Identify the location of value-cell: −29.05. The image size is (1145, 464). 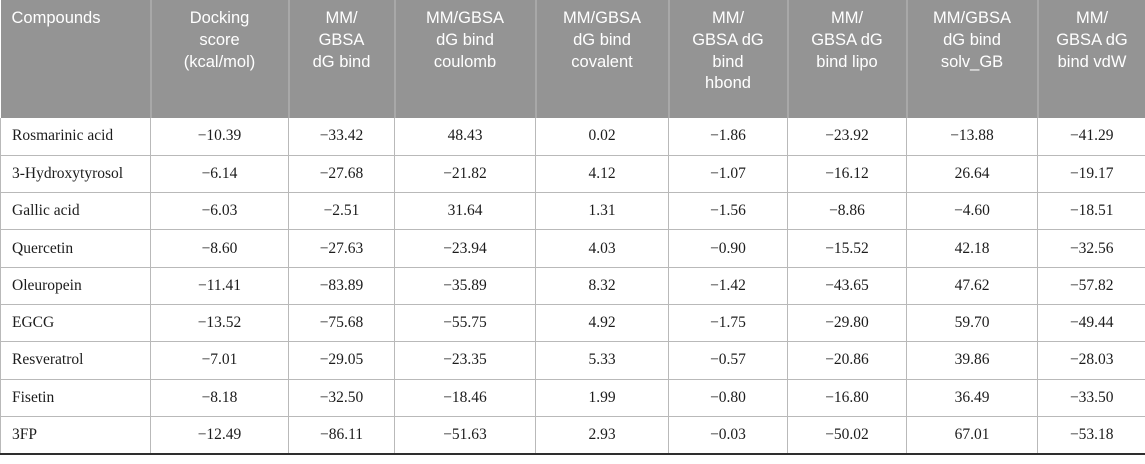
(341, 360).